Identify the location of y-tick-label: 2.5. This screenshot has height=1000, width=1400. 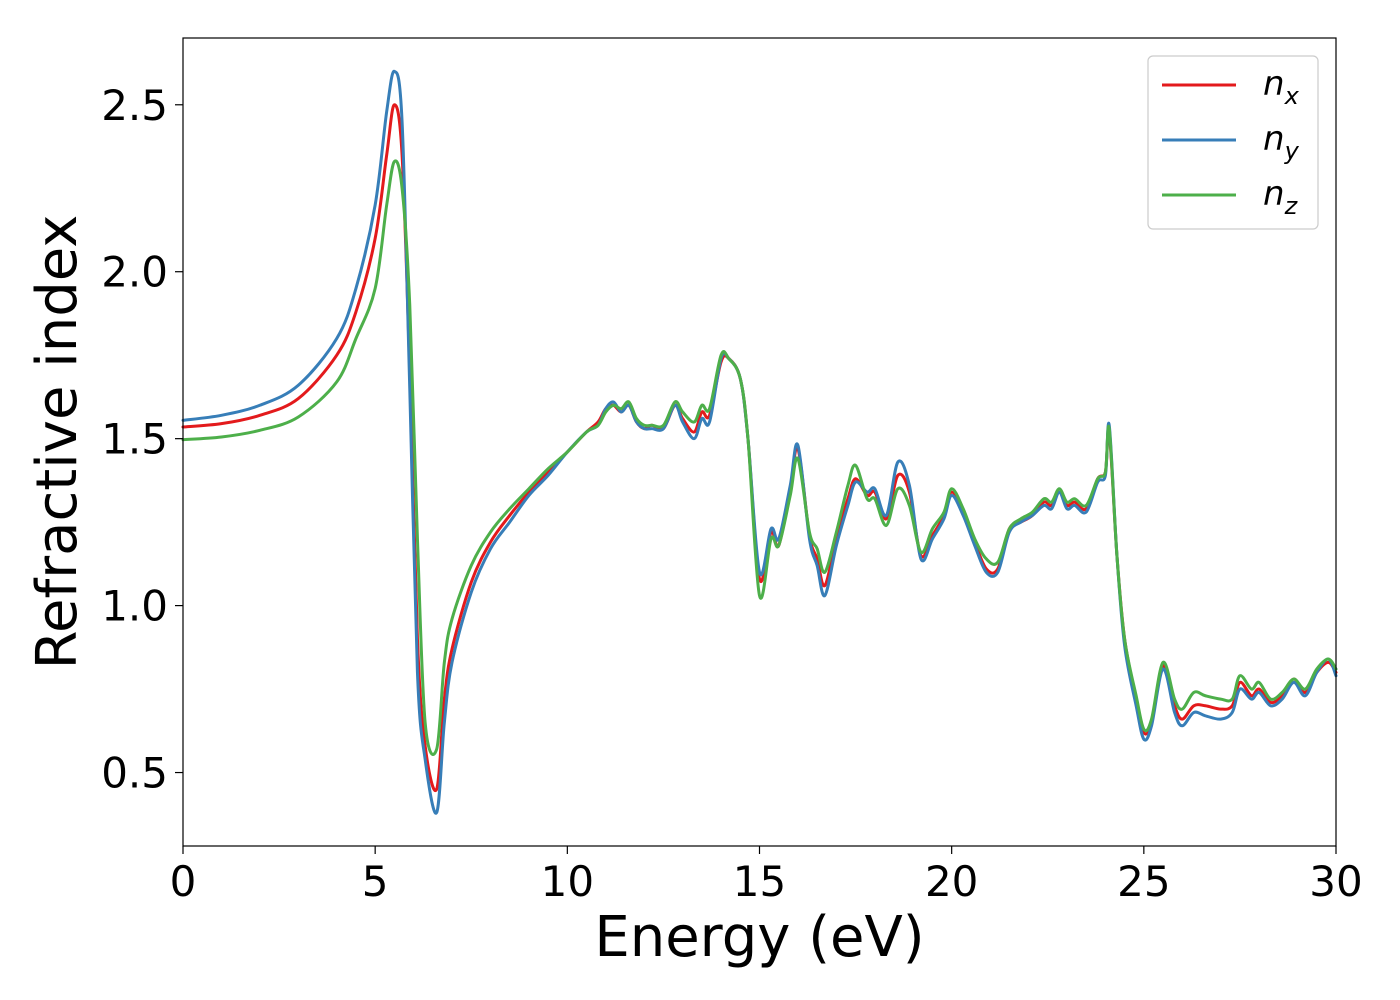
(134, 105).